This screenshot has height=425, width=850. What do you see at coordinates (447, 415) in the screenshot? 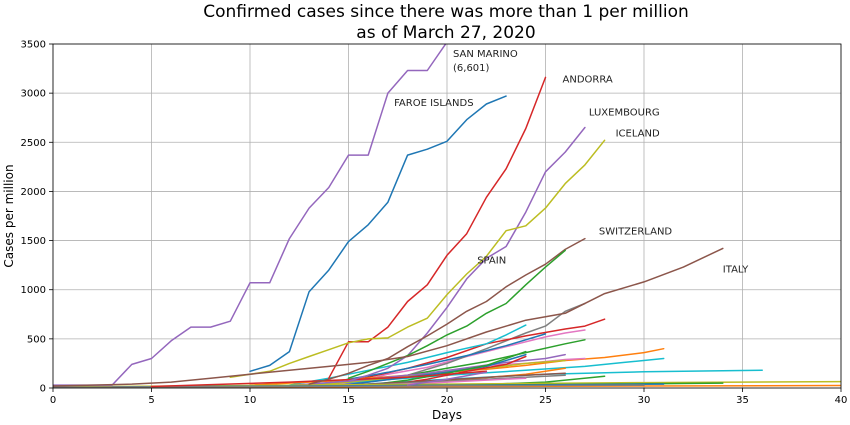
I see `x-axis-label: Days` at bounding box center [447, 415].